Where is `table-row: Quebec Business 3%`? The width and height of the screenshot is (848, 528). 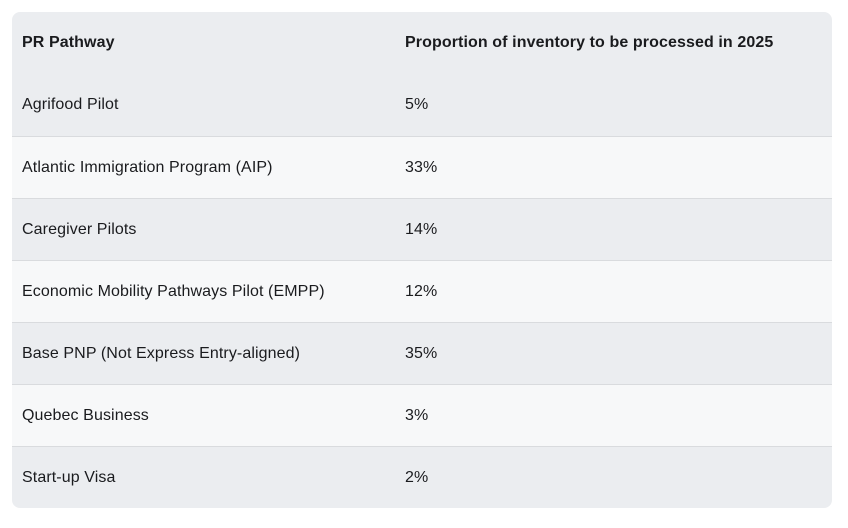 table-row: Quebec Business 3% is located at coordinates (422, 415).